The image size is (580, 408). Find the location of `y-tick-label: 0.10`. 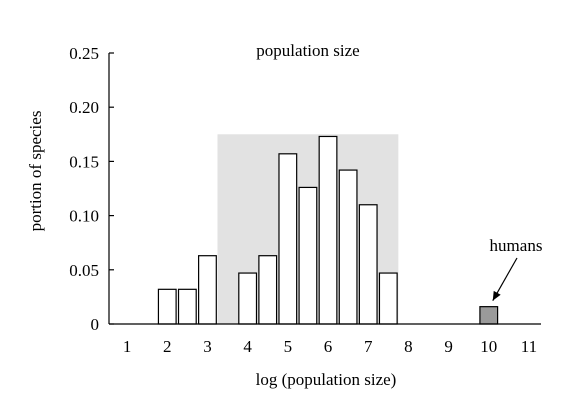

y-tick-label: 0.10 is located at coordinates (84, 216).